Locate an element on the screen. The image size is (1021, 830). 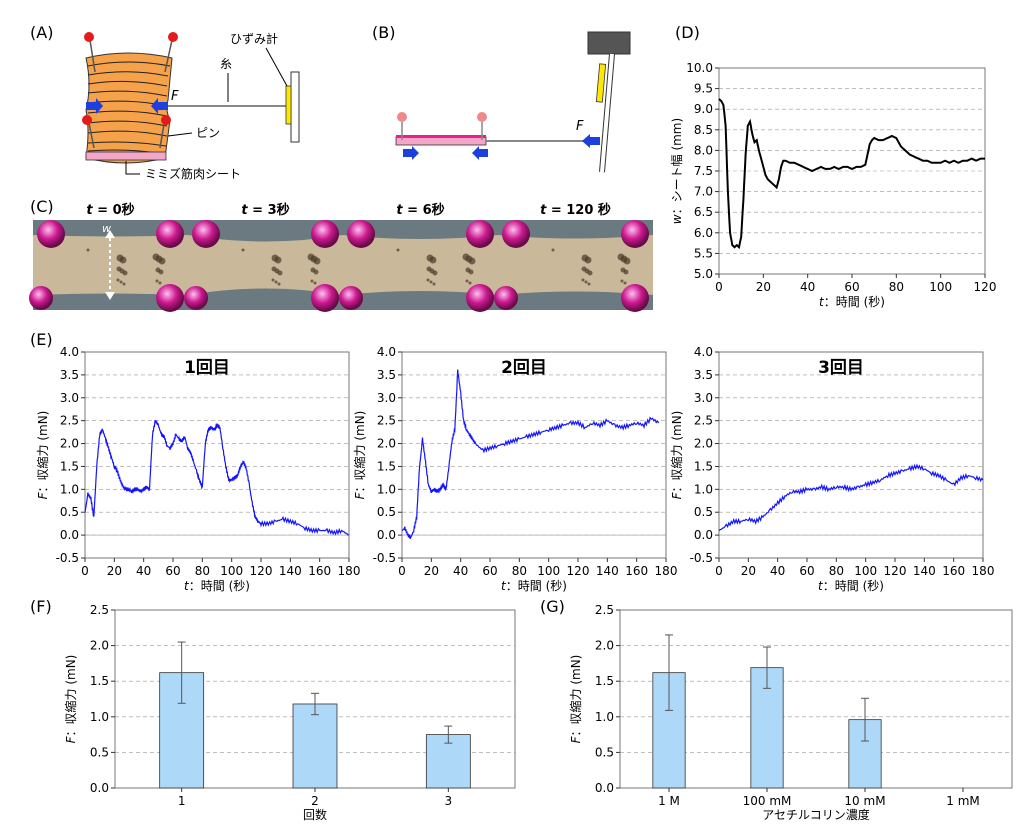
gauge-label: ひずみ計 is located at coordinates (254, 38).